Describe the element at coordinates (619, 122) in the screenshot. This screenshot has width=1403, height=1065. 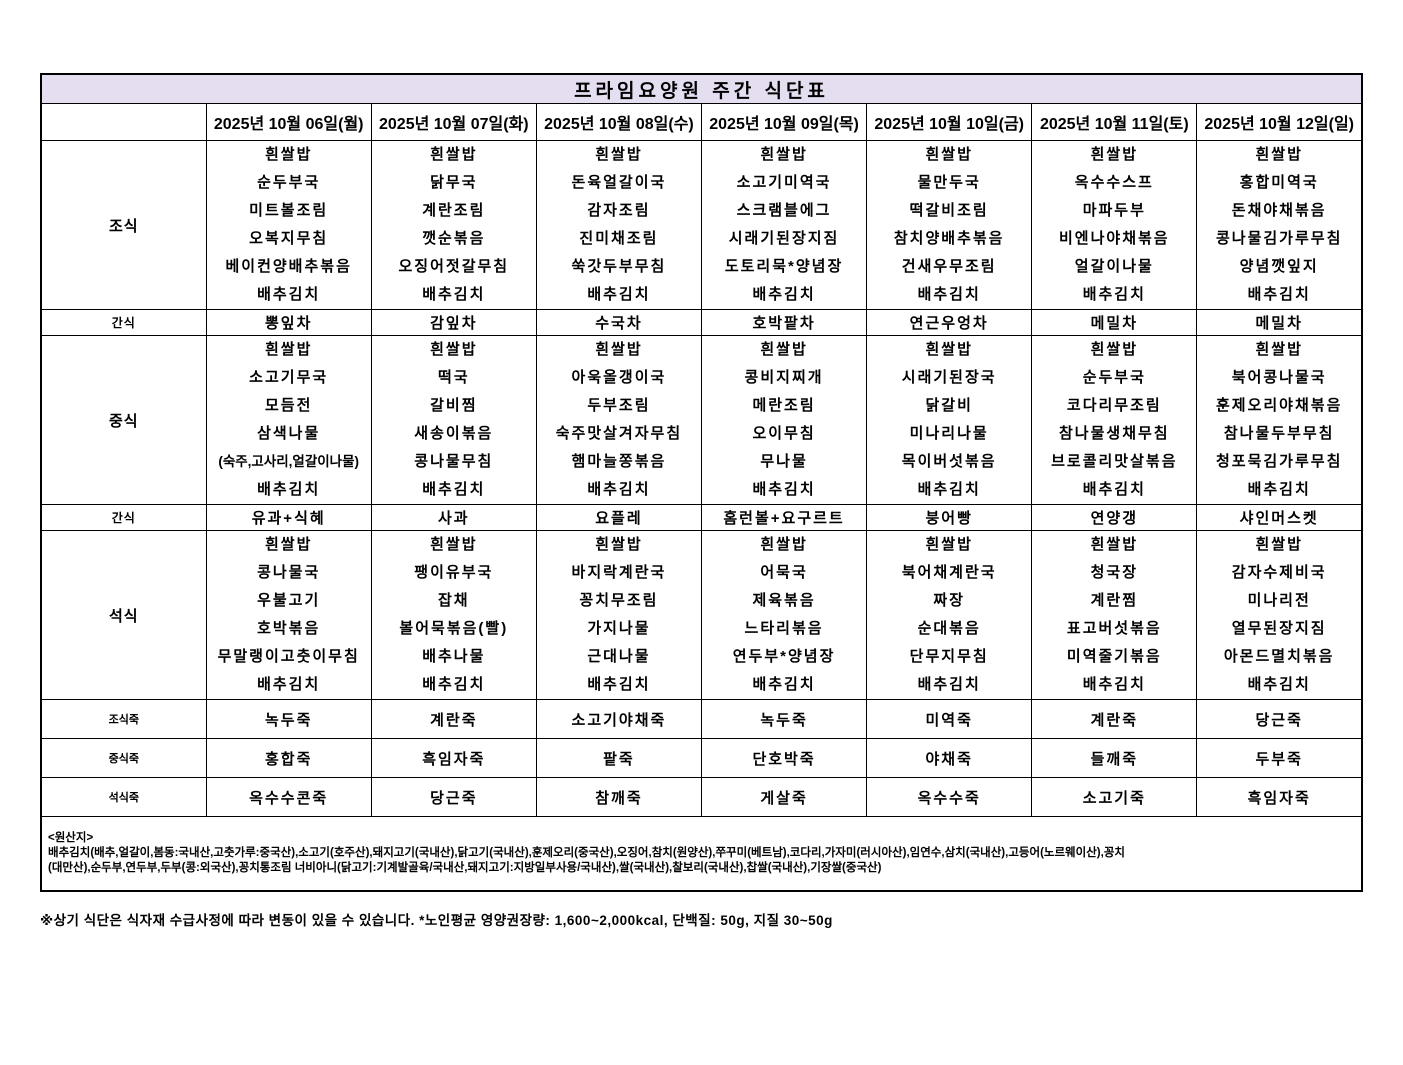
I see `date-header: 2025년 10월 08일(수)` at that location.